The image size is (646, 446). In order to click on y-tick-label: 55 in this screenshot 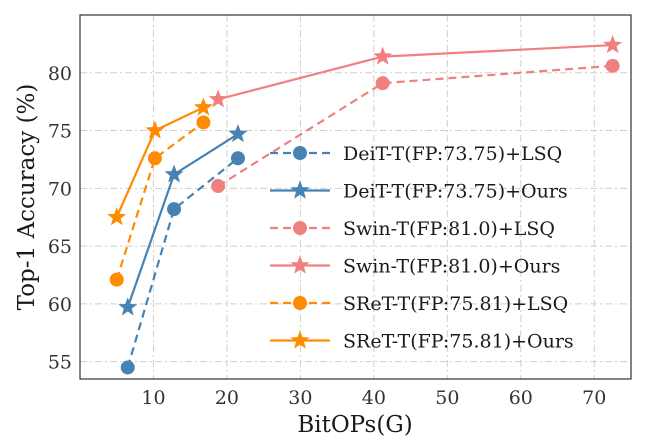, I will do `click(60, 363)`.